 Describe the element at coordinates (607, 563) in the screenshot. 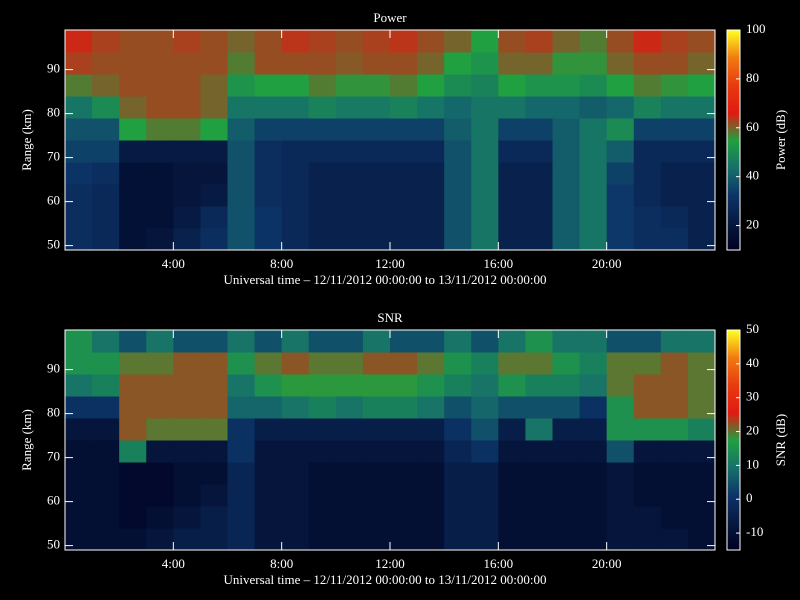

I see `x-tick-label: 20:00` at that location.